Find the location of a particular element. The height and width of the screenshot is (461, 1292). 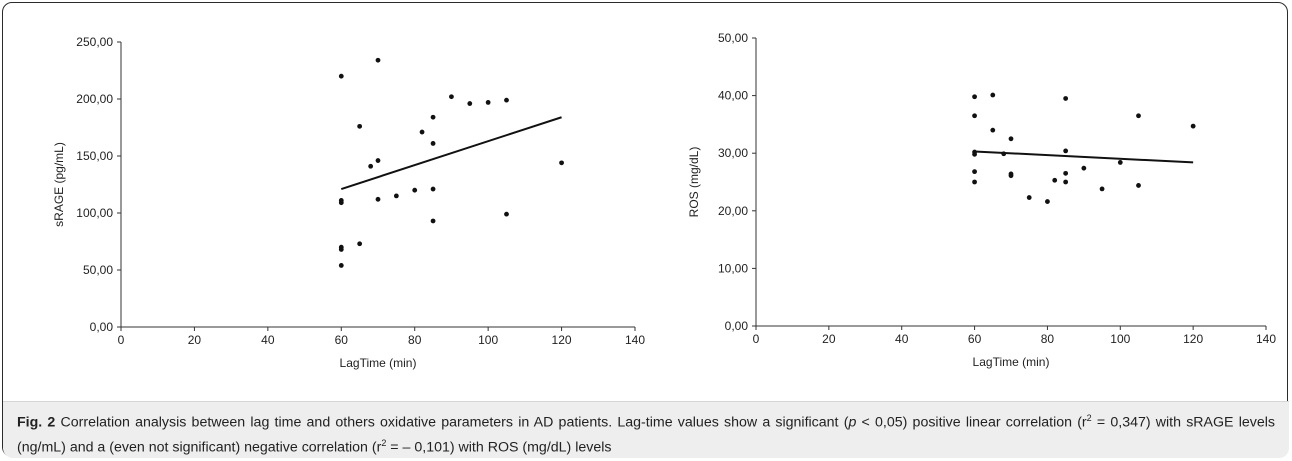

caption-text-4: = – 0,101) with ROS (mg/dL) levels is located at coordinates (499, 447).